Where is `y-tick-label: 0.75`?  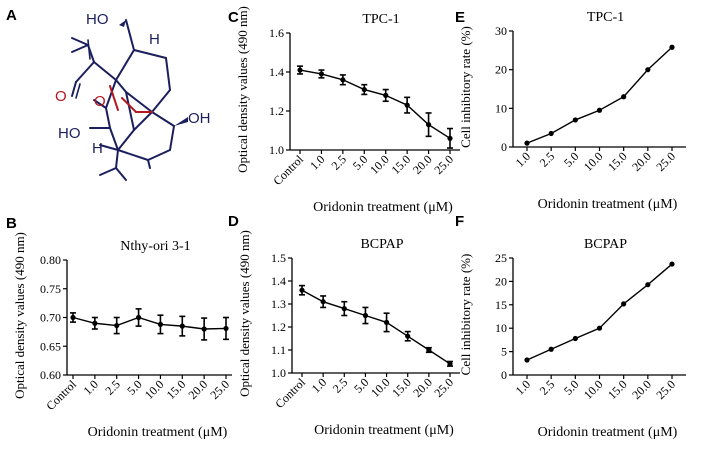 y-tick-label: 0.75 is located at coordinates (50, 289).